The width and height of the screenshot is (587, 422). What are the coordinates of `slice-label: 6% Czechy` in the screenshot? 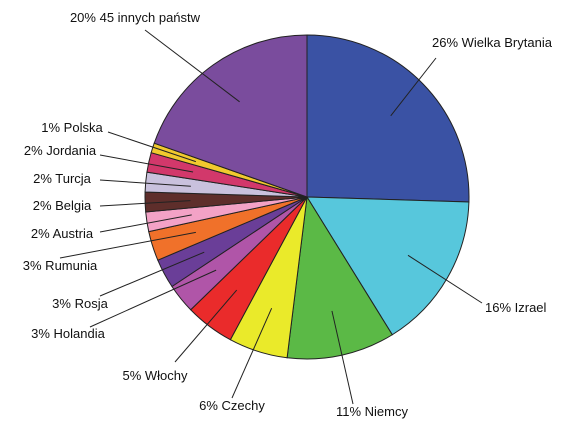 It's located at (232, 405).